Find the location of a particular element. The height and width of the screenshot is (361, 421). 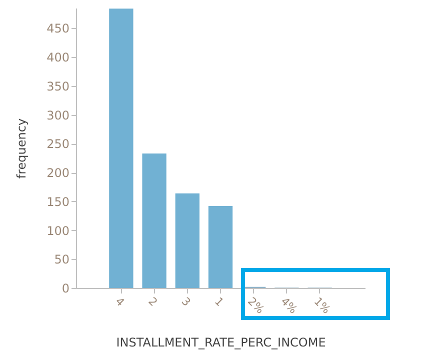

x-tick-label: 4 is located at coordinates (119, 301).